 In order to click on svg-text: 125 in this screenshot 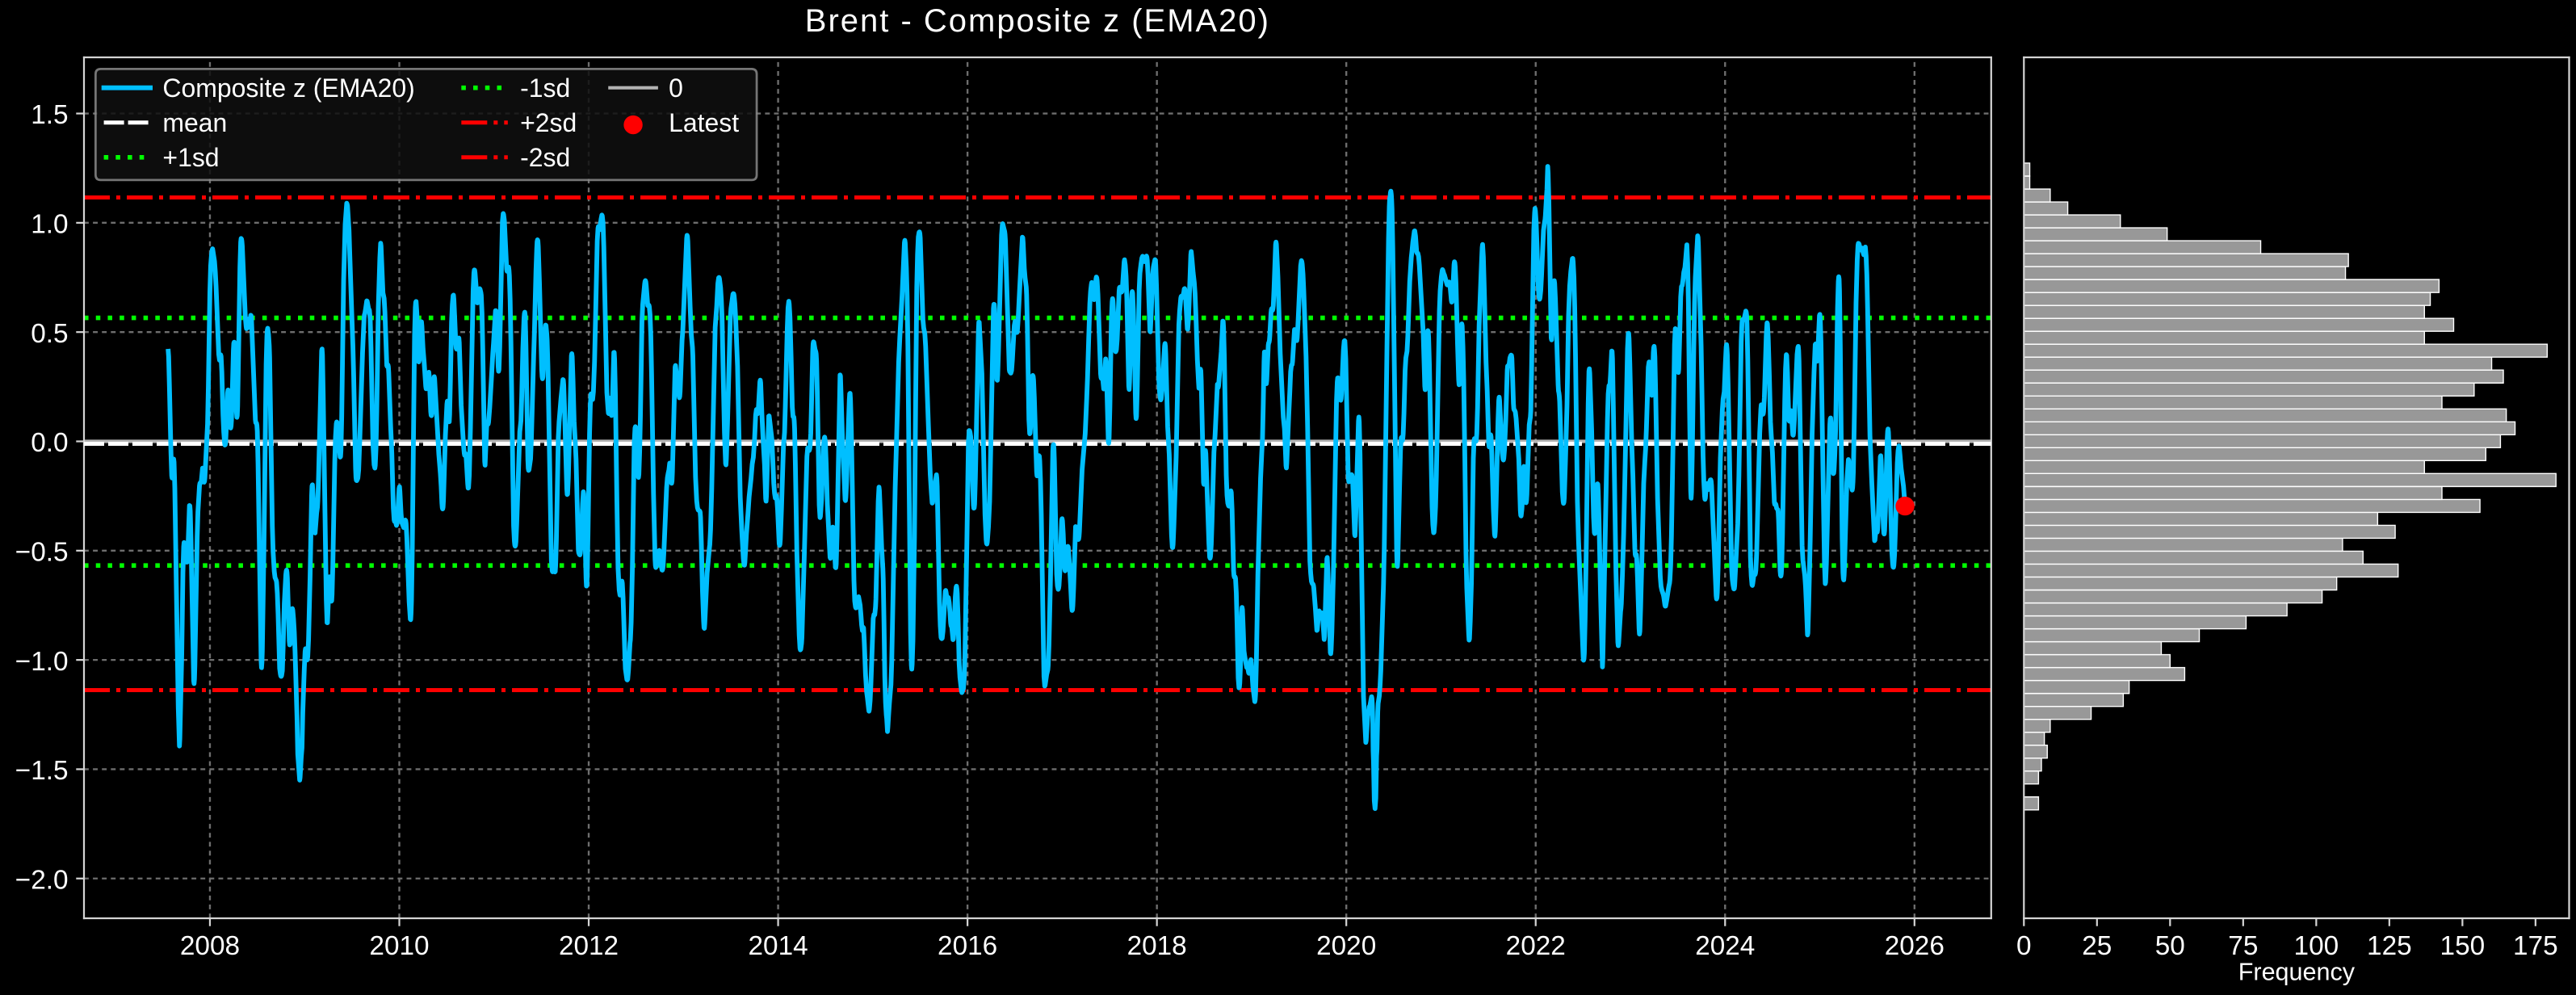, I will do `click(2389, 946)`.